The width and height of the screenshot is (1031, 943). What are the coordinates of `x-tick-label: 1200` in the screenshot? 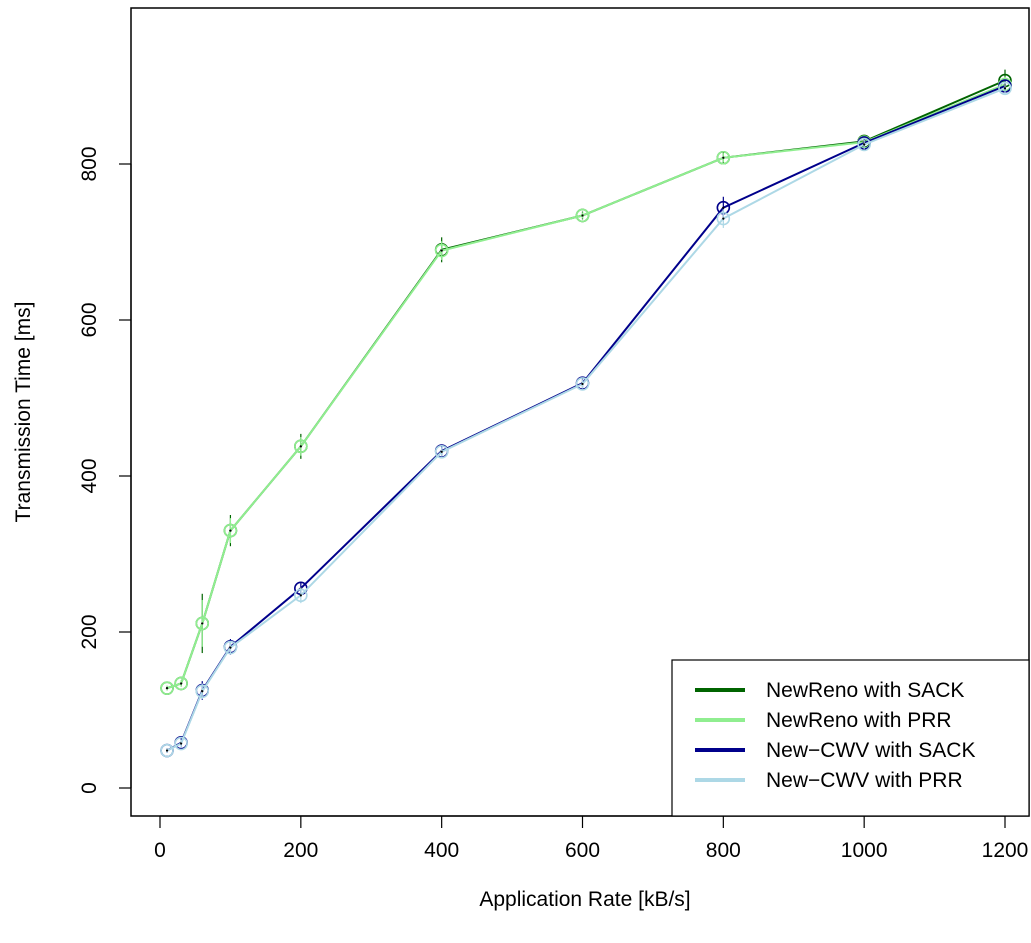 It's located at (1005, 850).